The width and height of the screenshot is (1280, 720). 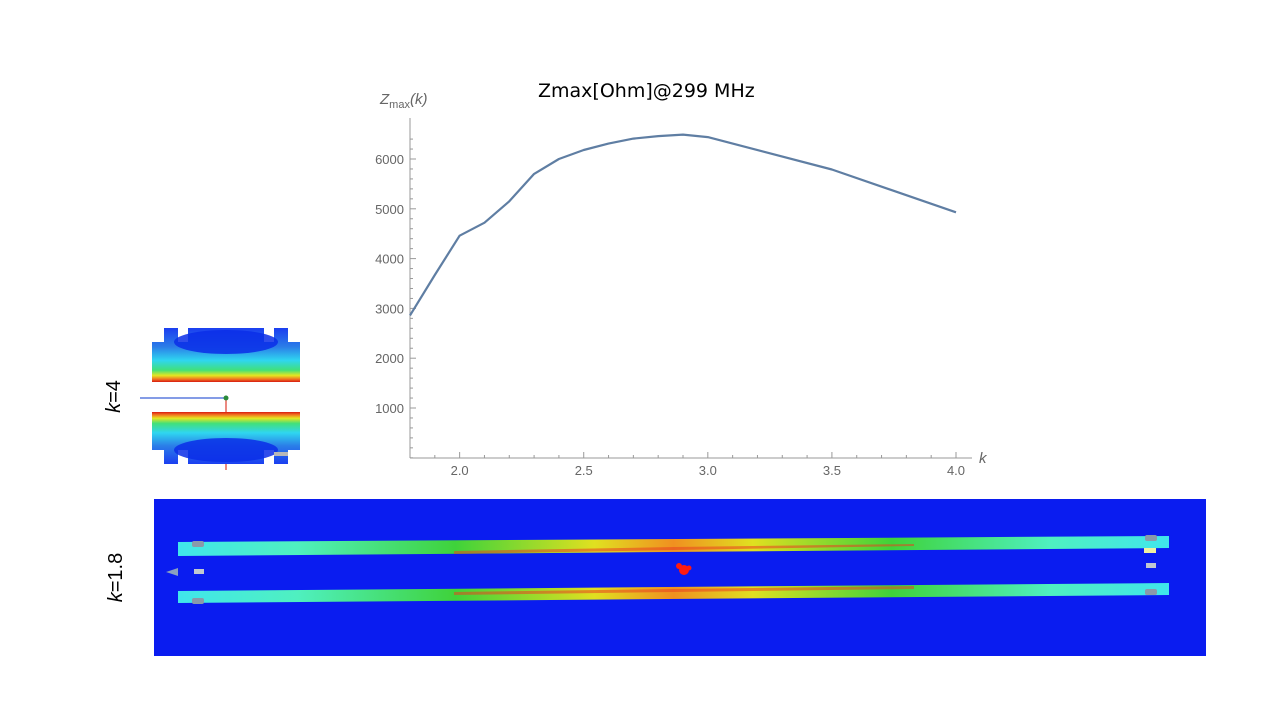 What do you see at coordinates (389, 358) in the screenshot?
I see `y-tick-label: 2000` at bounding box center [389, 358].